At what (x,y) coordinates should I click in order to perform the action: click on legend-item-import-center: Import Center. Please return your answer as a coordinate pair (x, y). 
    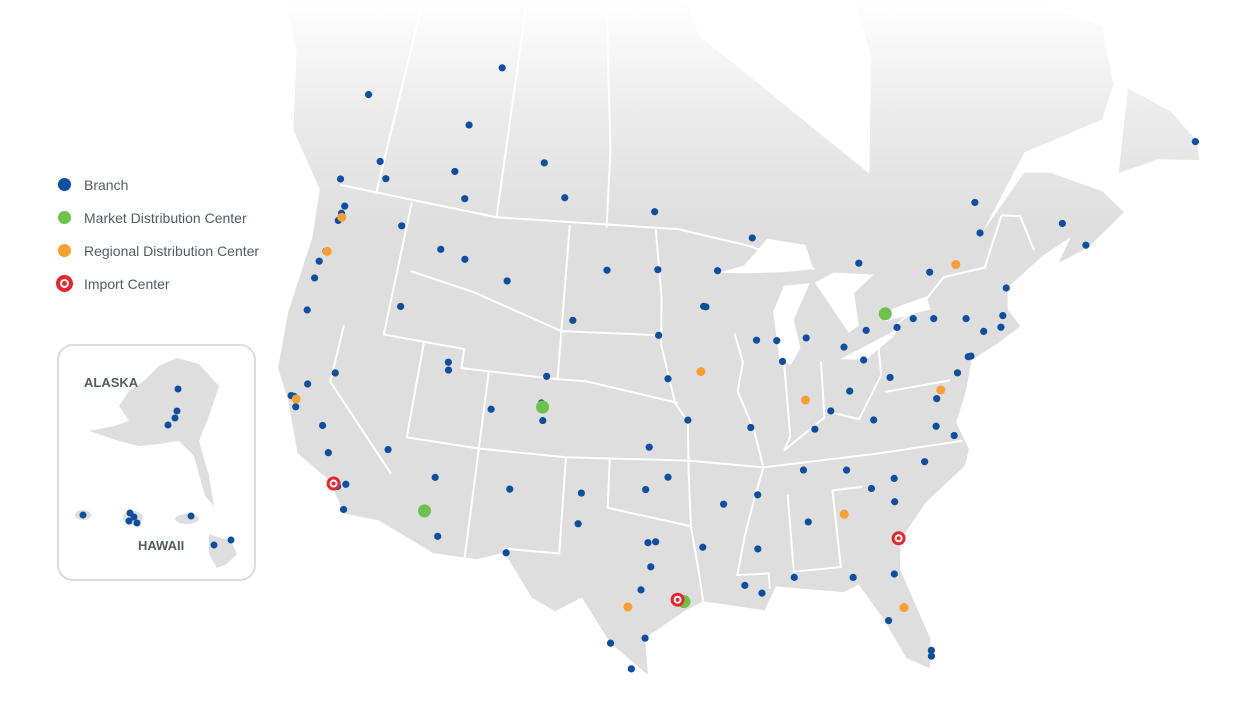
    Looking at the image, I should click on (157, 283).